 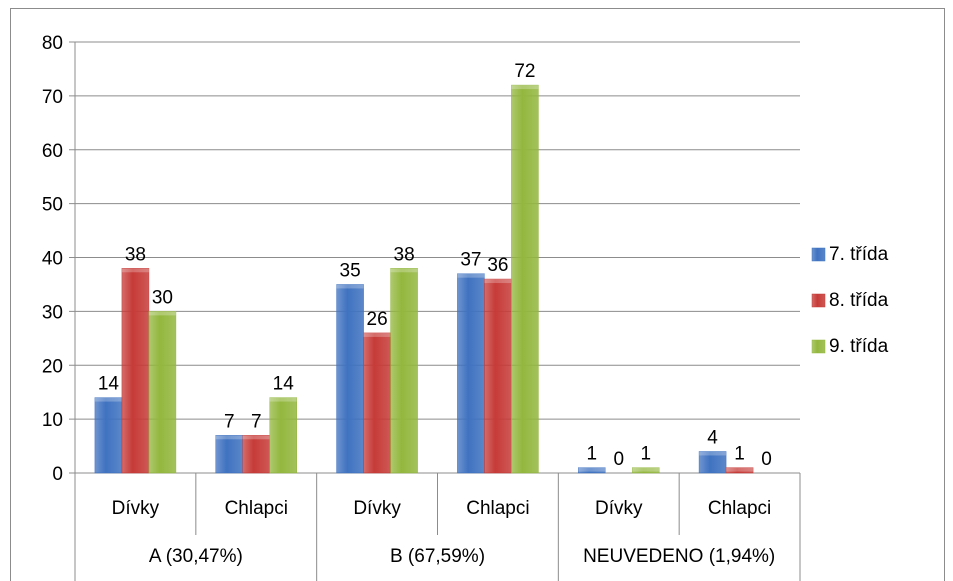 What do you see at coordinates (859, 300) in the screenshot?
I see `legend-label: 8. třída` at bounding box center [859, 300].